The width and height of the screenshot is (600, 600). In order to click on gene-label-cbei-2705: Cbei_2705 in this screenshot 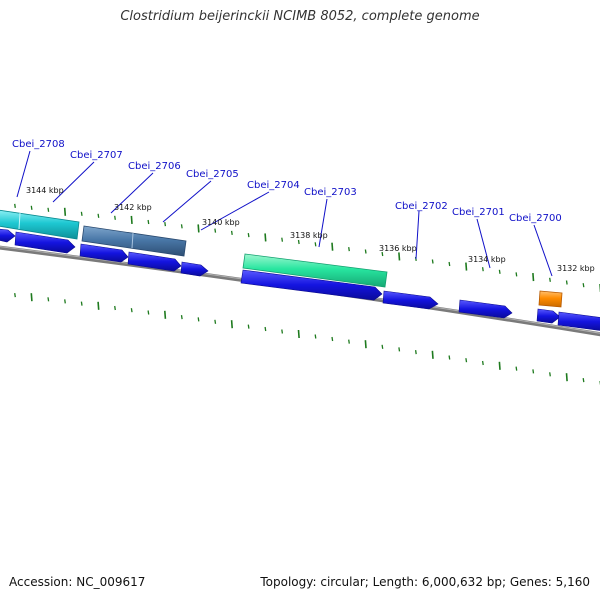, I will do `click(212, 174)`.